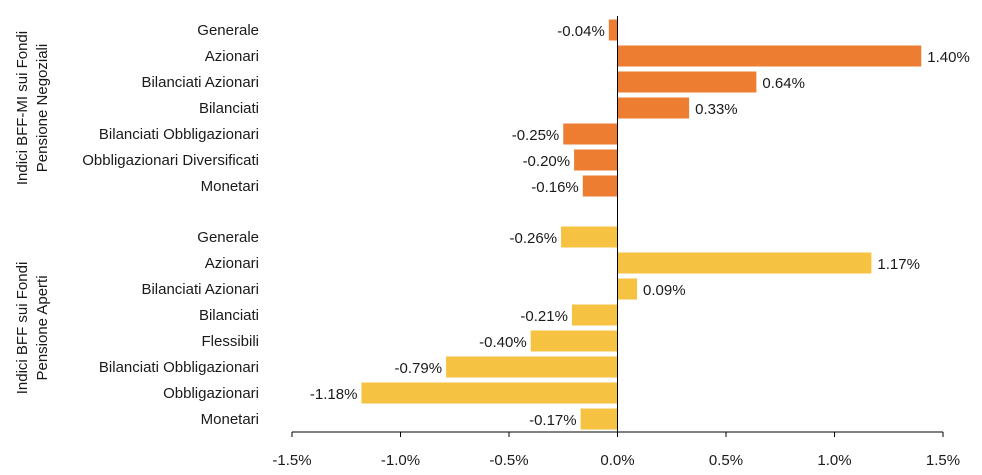 This screenshot has width=982, height=475. What do you see at coordinates (553, 420) in the screenshot?
I see `data-label: -0.17%` at bounding box center [553, 420].